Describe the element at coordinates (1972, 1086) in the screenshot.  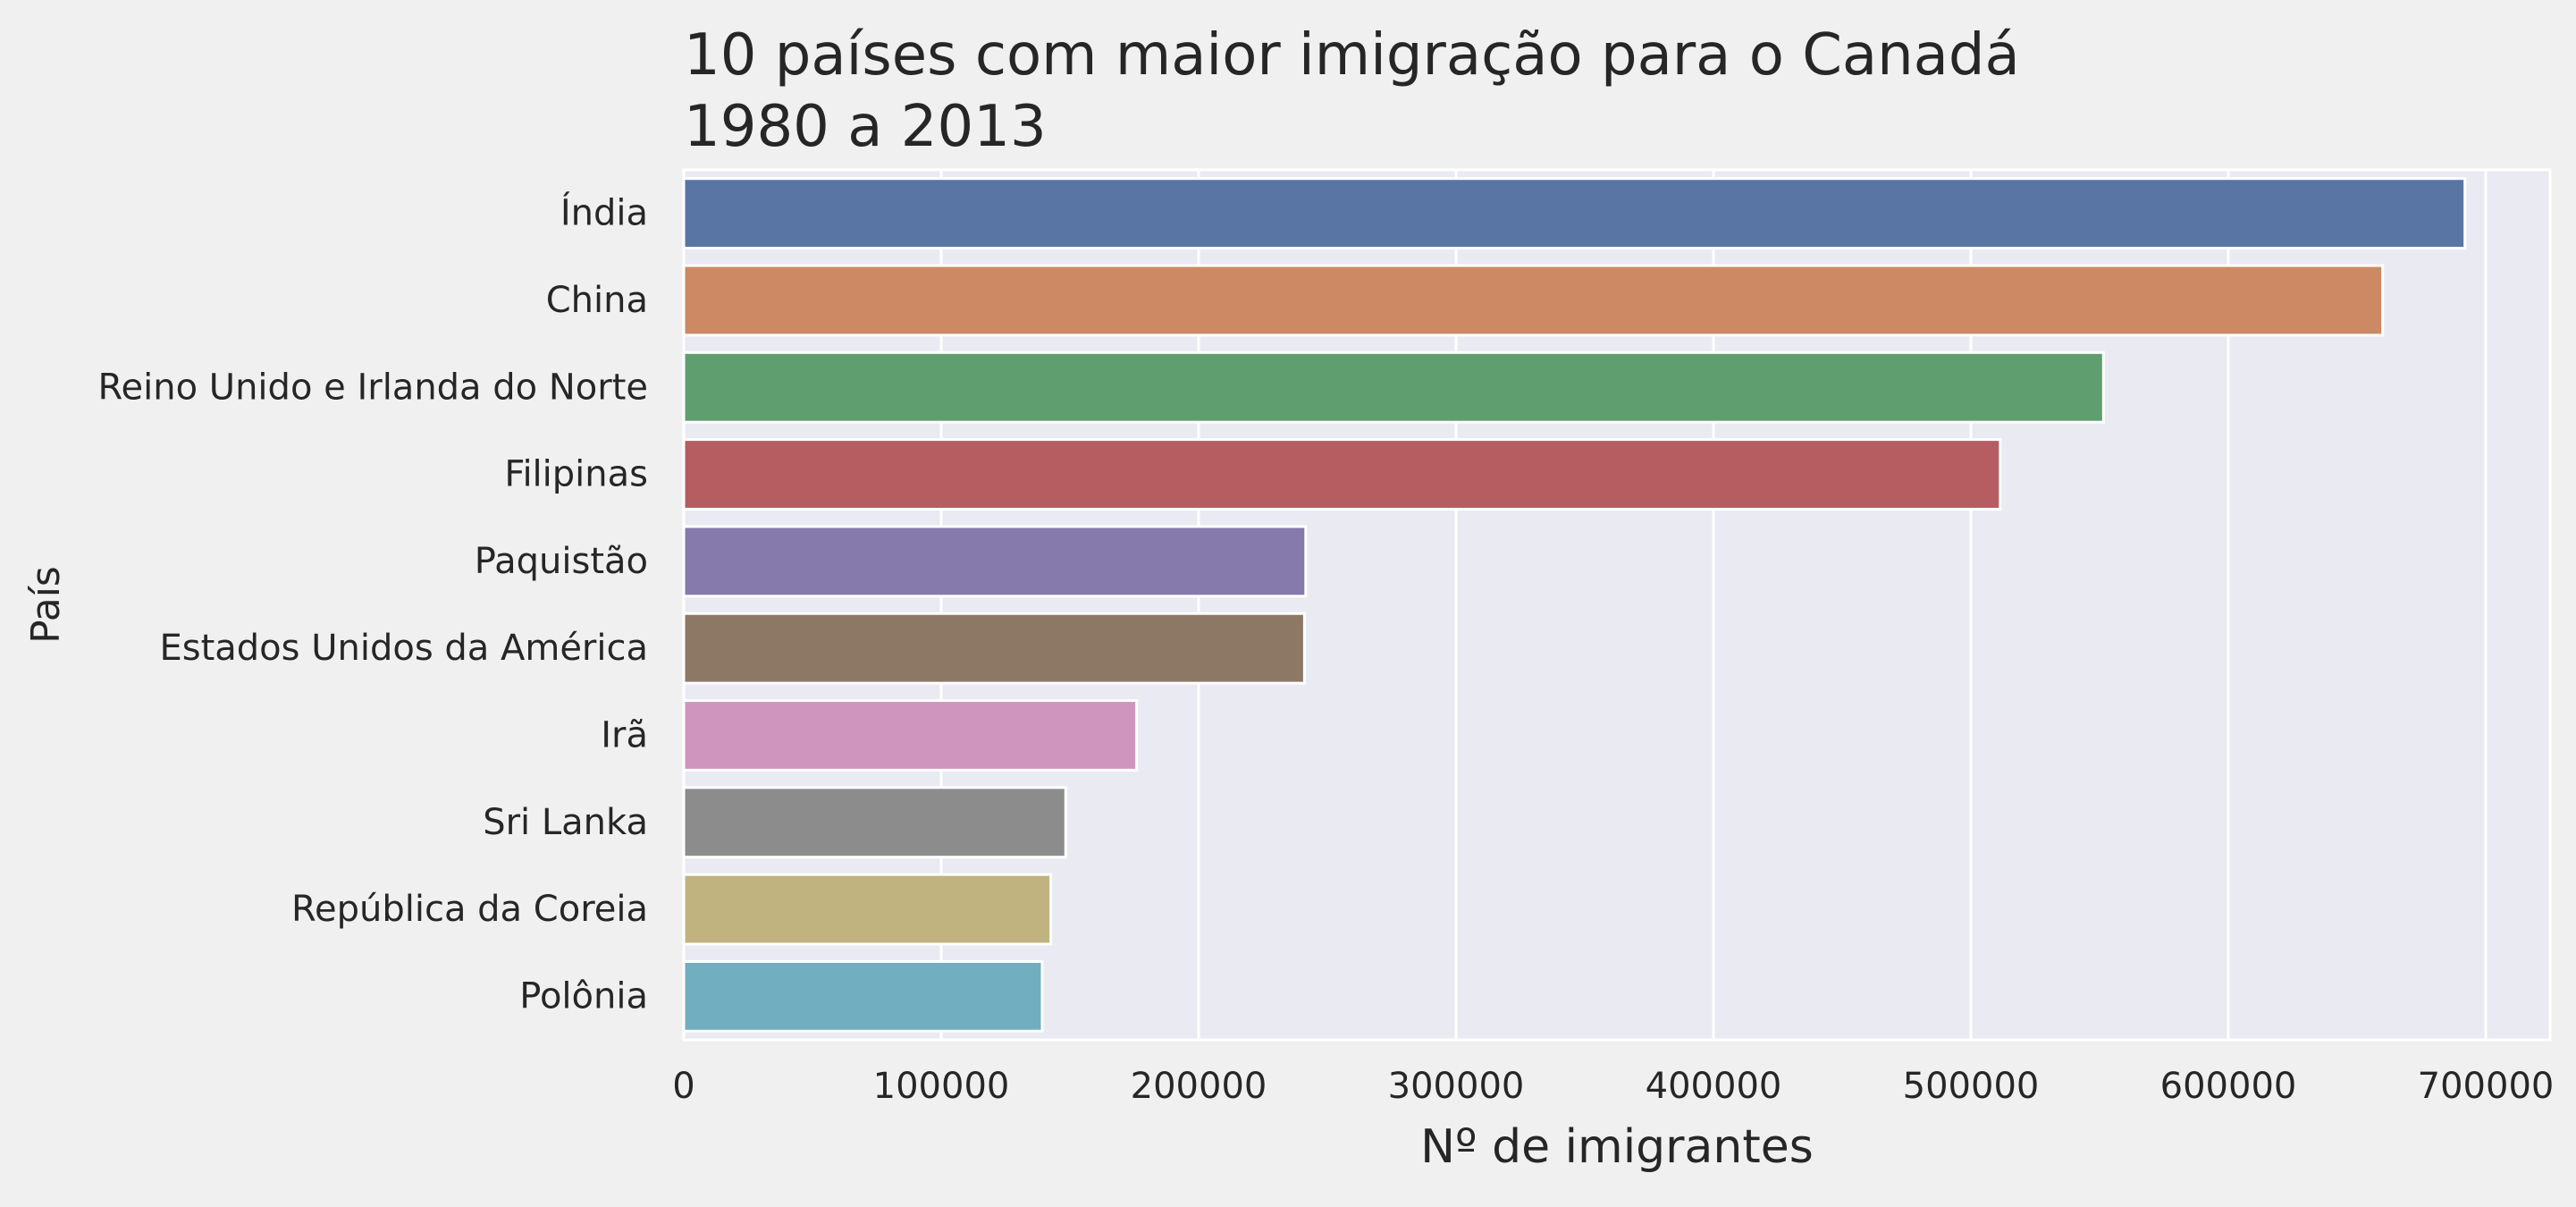
I see `x-tick-label: 500000` at that location.